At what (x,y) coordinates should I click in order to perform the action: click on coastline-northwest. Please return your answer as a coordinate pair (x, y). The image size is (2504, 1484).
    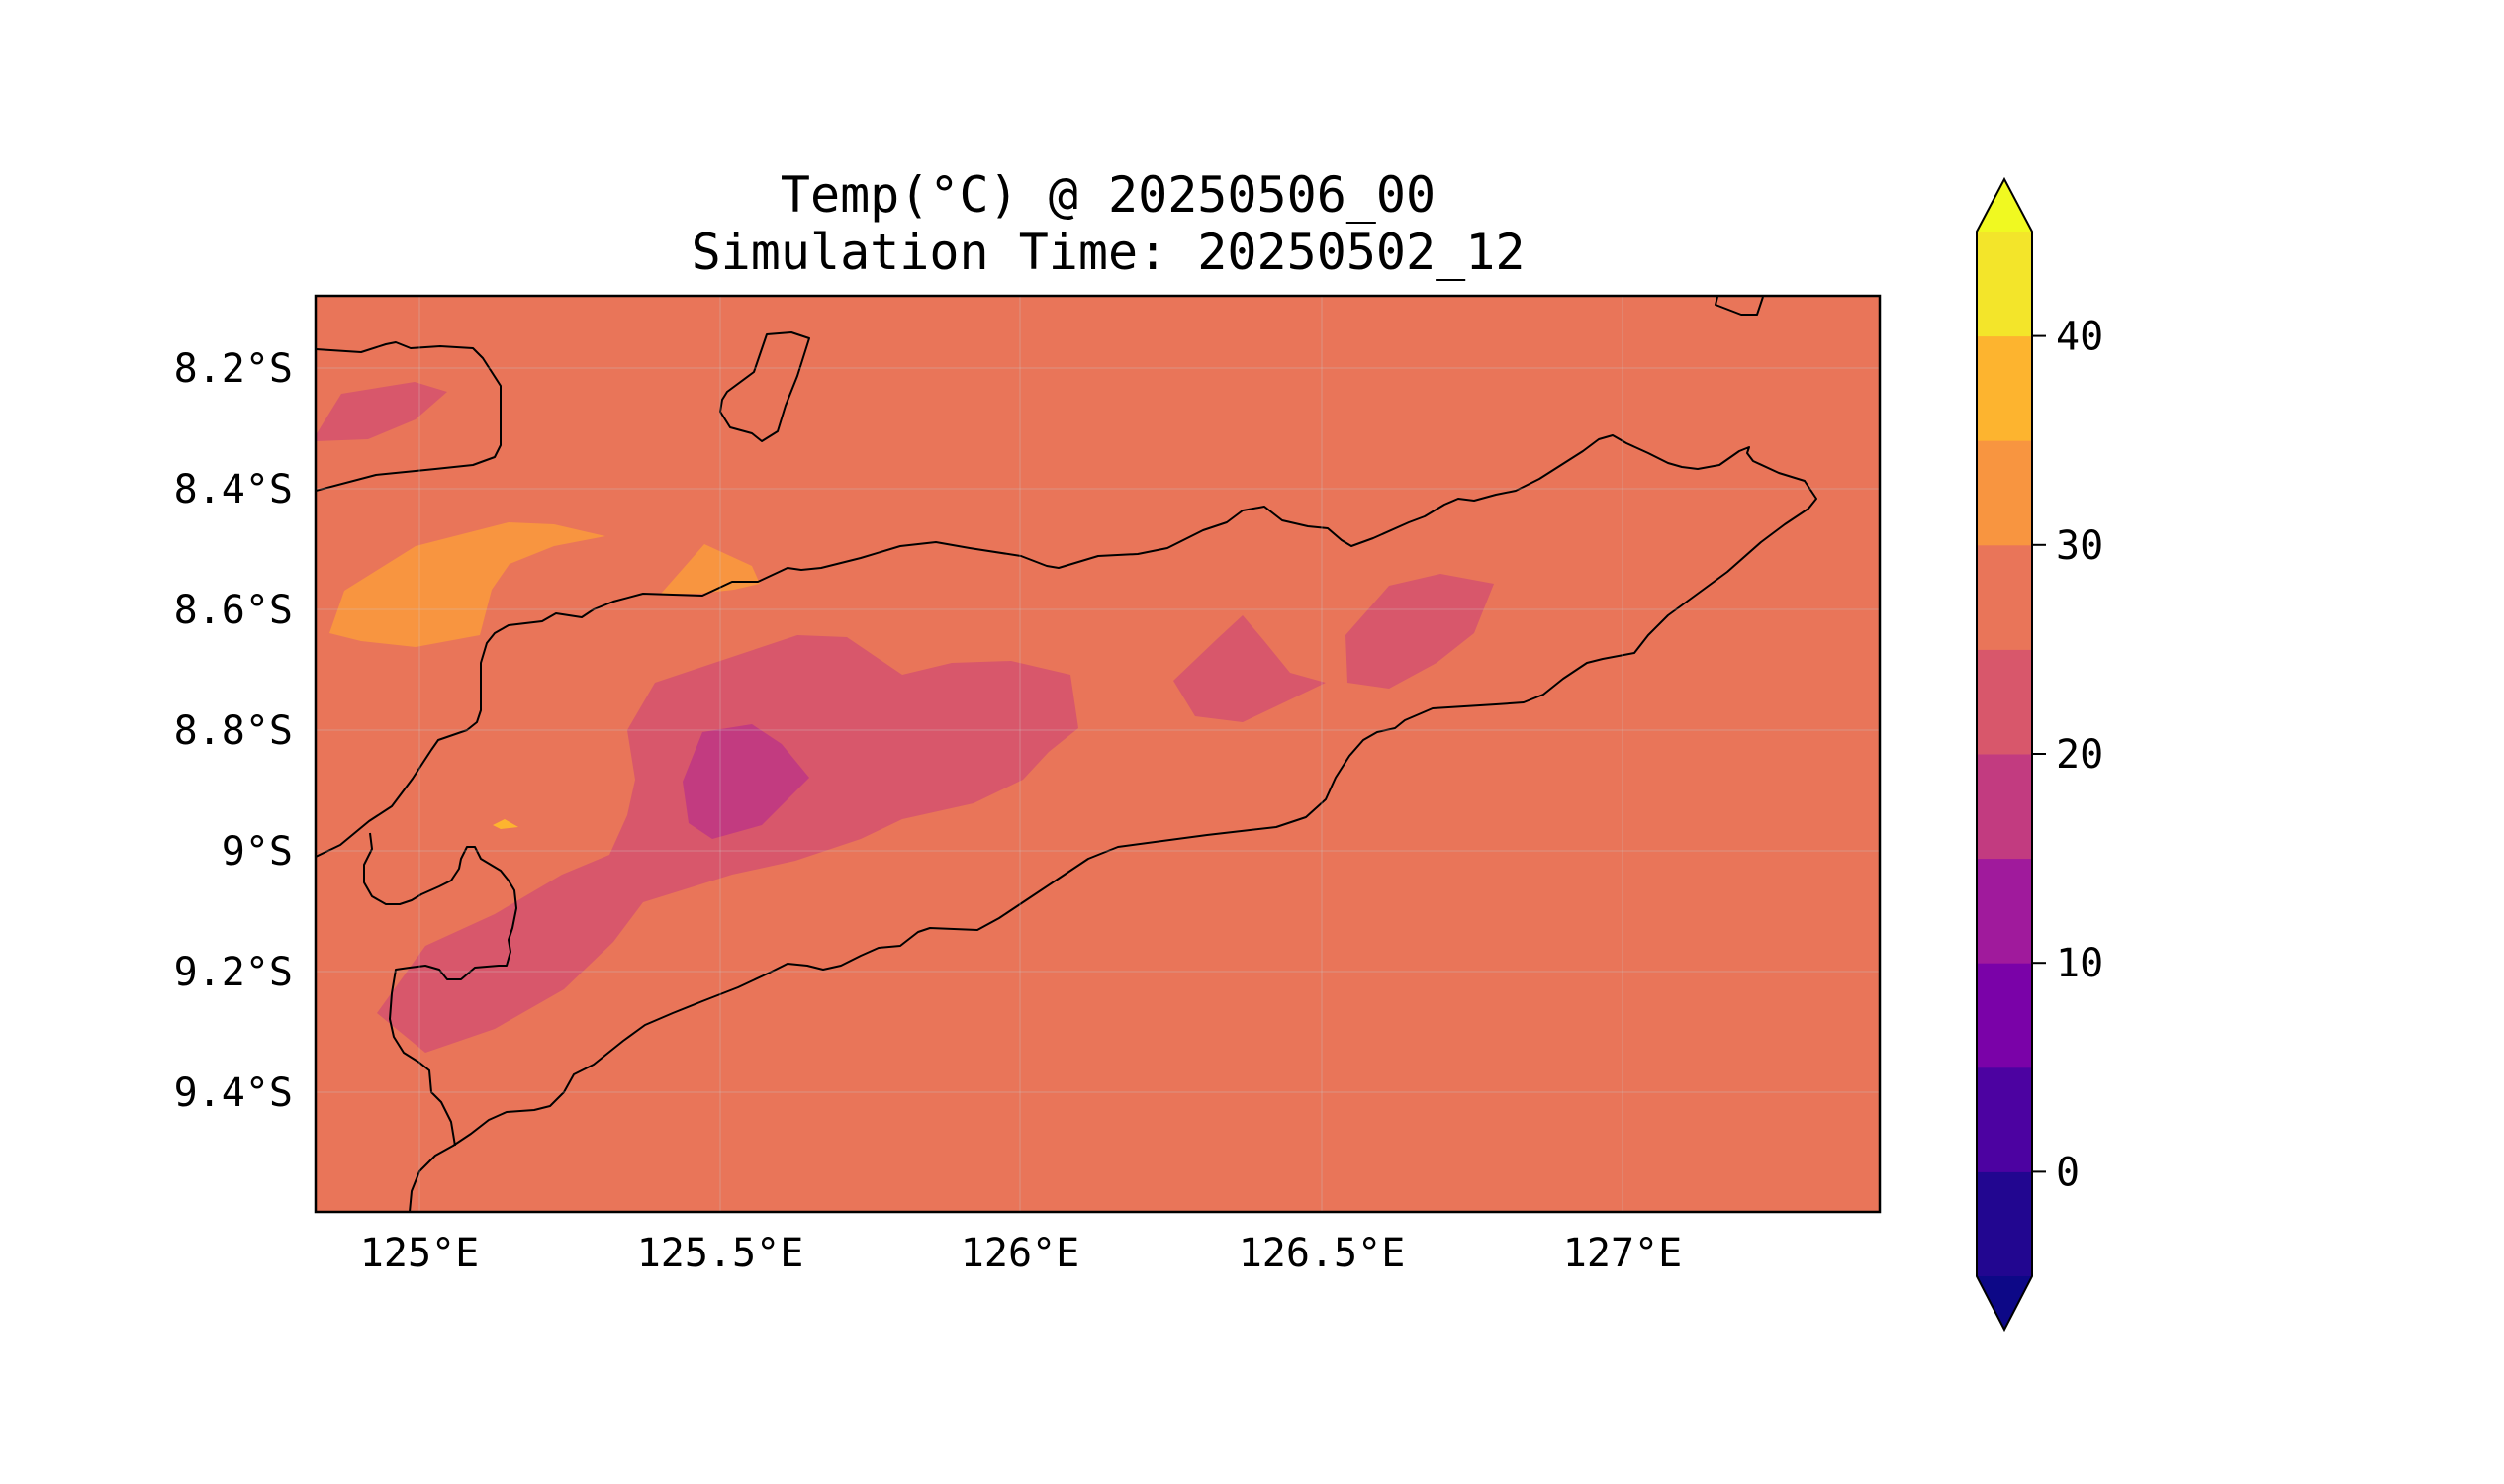
    Looking at the image, I should click on (409, 416).